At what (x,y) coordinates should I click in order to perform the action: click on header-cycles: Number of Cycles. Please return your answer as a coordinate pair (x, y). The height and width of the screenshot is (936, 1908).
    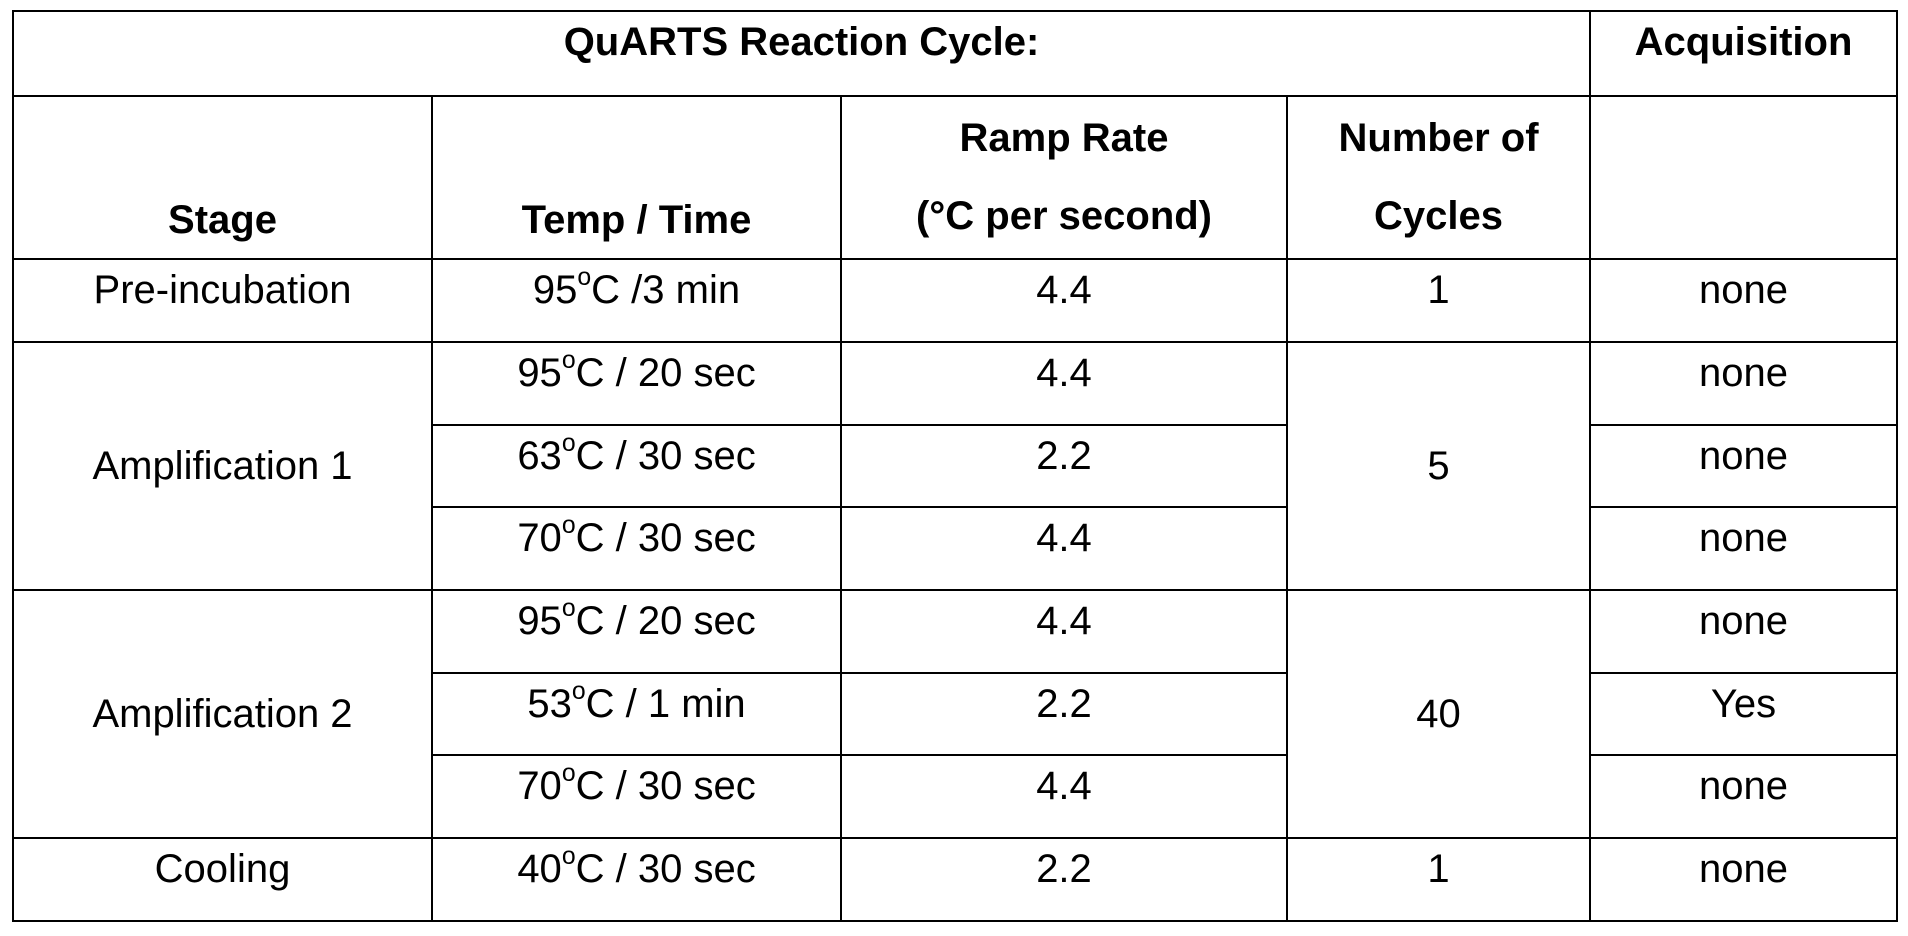
    Looking at the image, I should click on (1438, 177).